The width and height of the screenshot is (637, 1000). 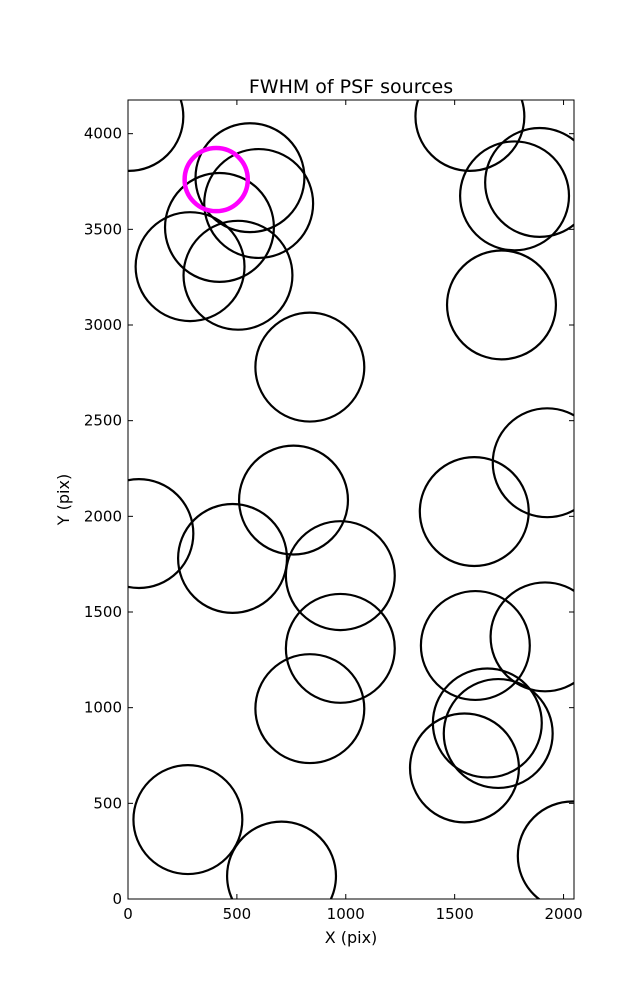 I want to click on y-tick-label: 4000, so click(x=103, y=134).